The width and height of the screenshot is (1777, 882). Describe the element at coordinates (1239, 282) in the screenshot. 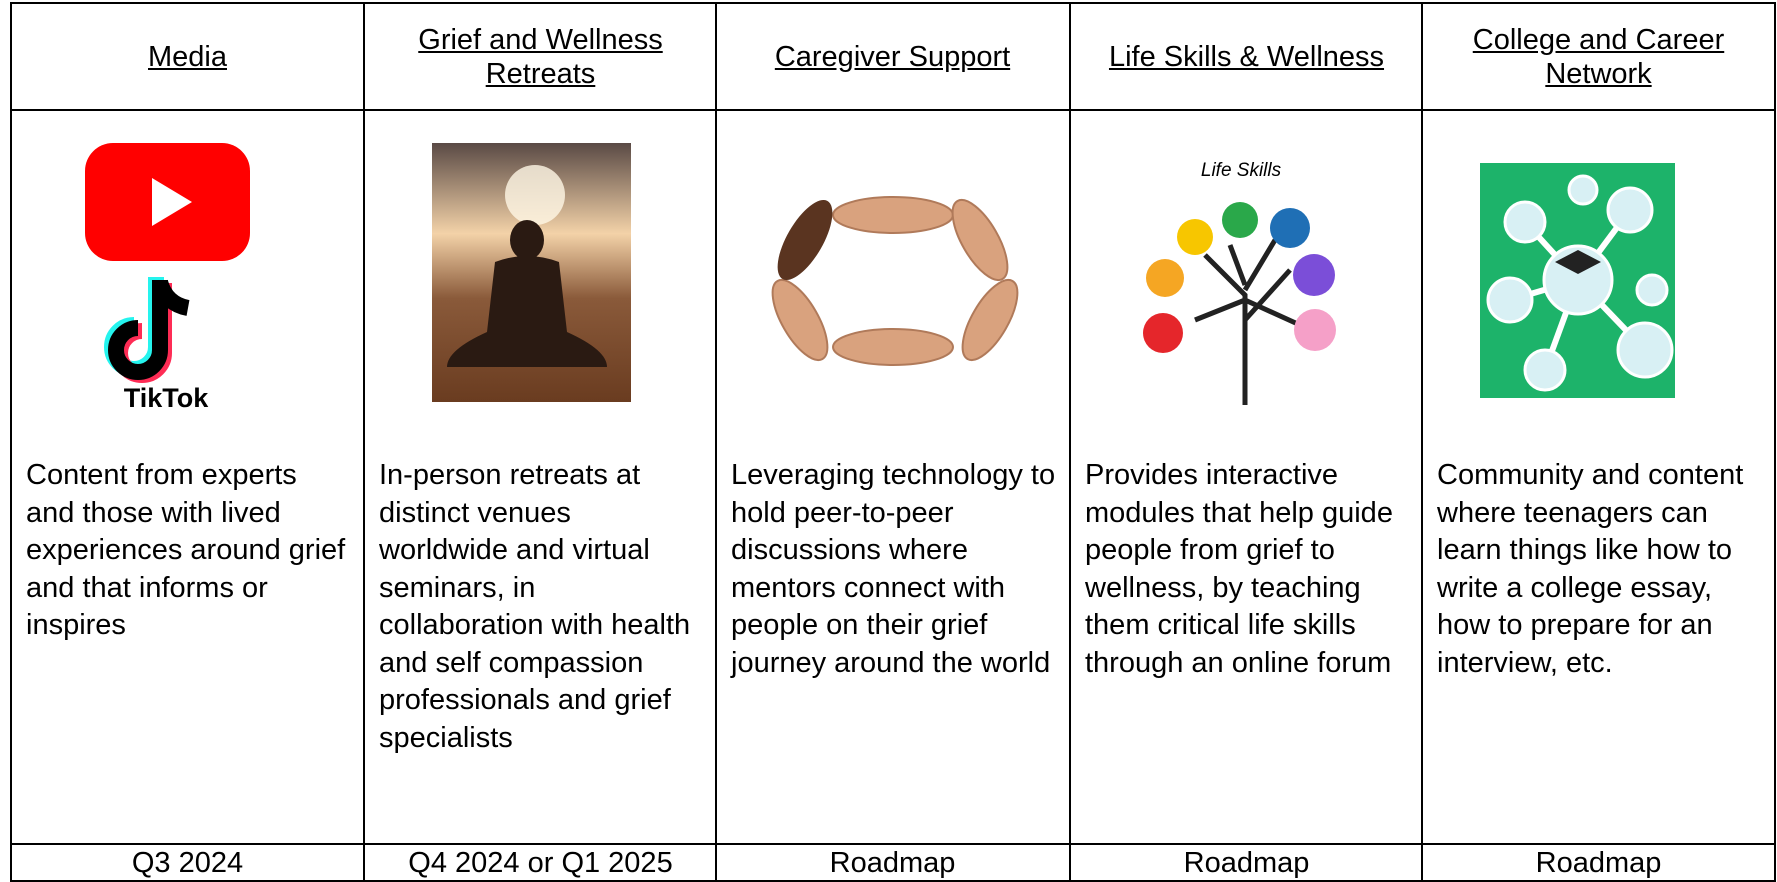

I see `life-skills-image: Life Skills` at that location.